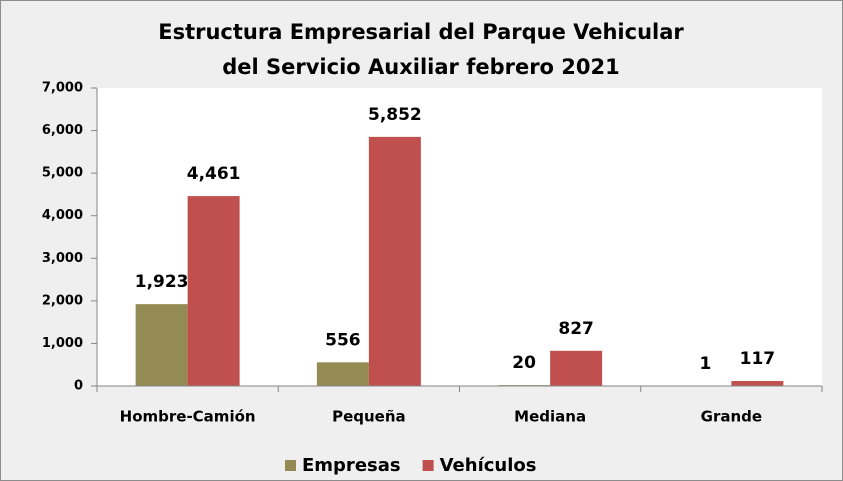 Image resolution: width=843 pixels, height=481 pixels. I want to click on y-tick-label: 2,000, so click(62, 300).